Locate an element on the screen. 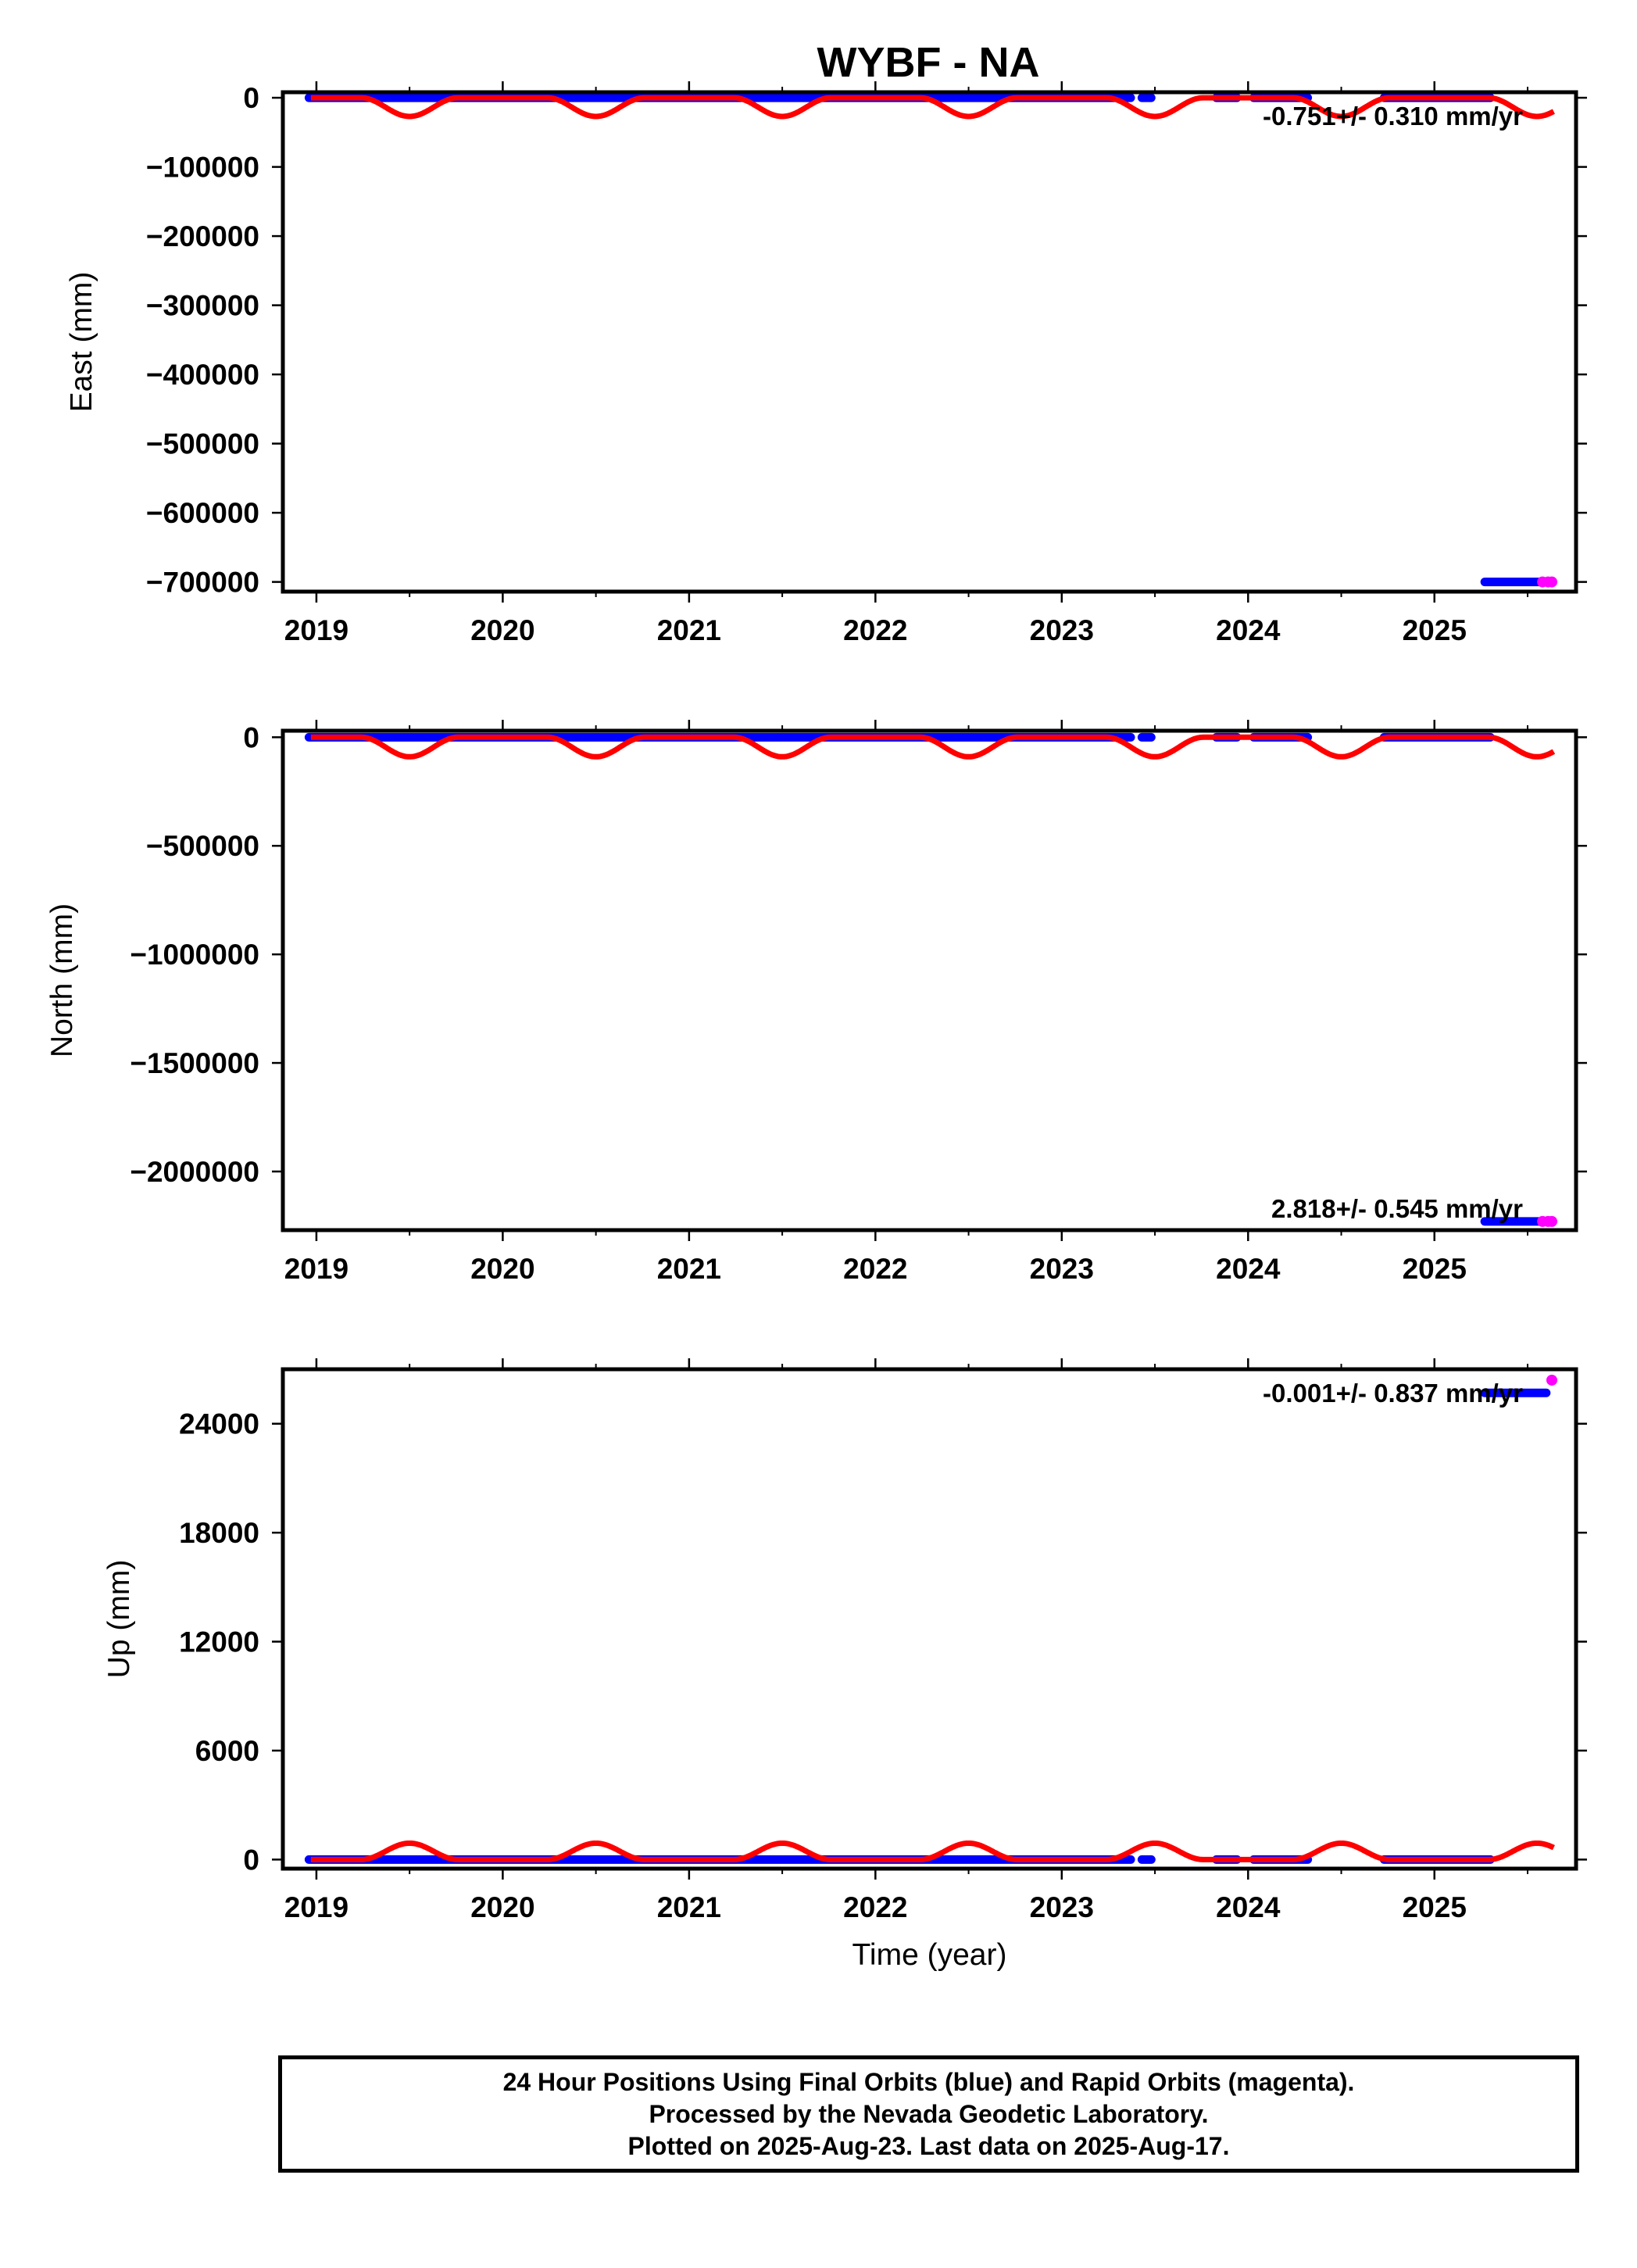 The height and width of the screenshot is (2268, 1637). y-tick-label: −2000000 is located at coordinates (194, 1172).